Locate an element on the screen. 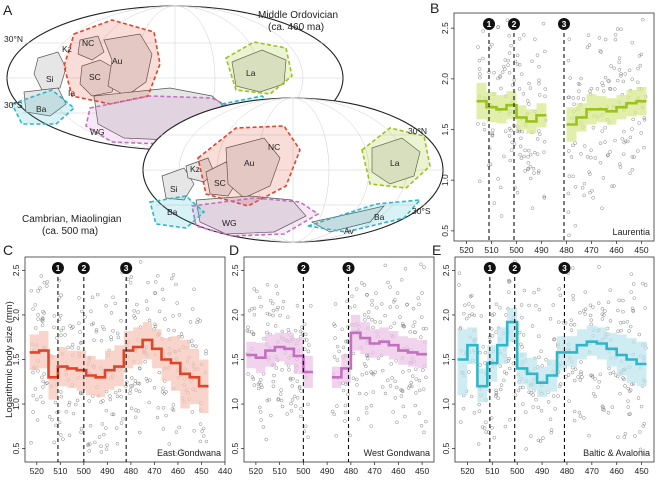  event-marker-label-2: 2 is located at coordinates (83, 268).